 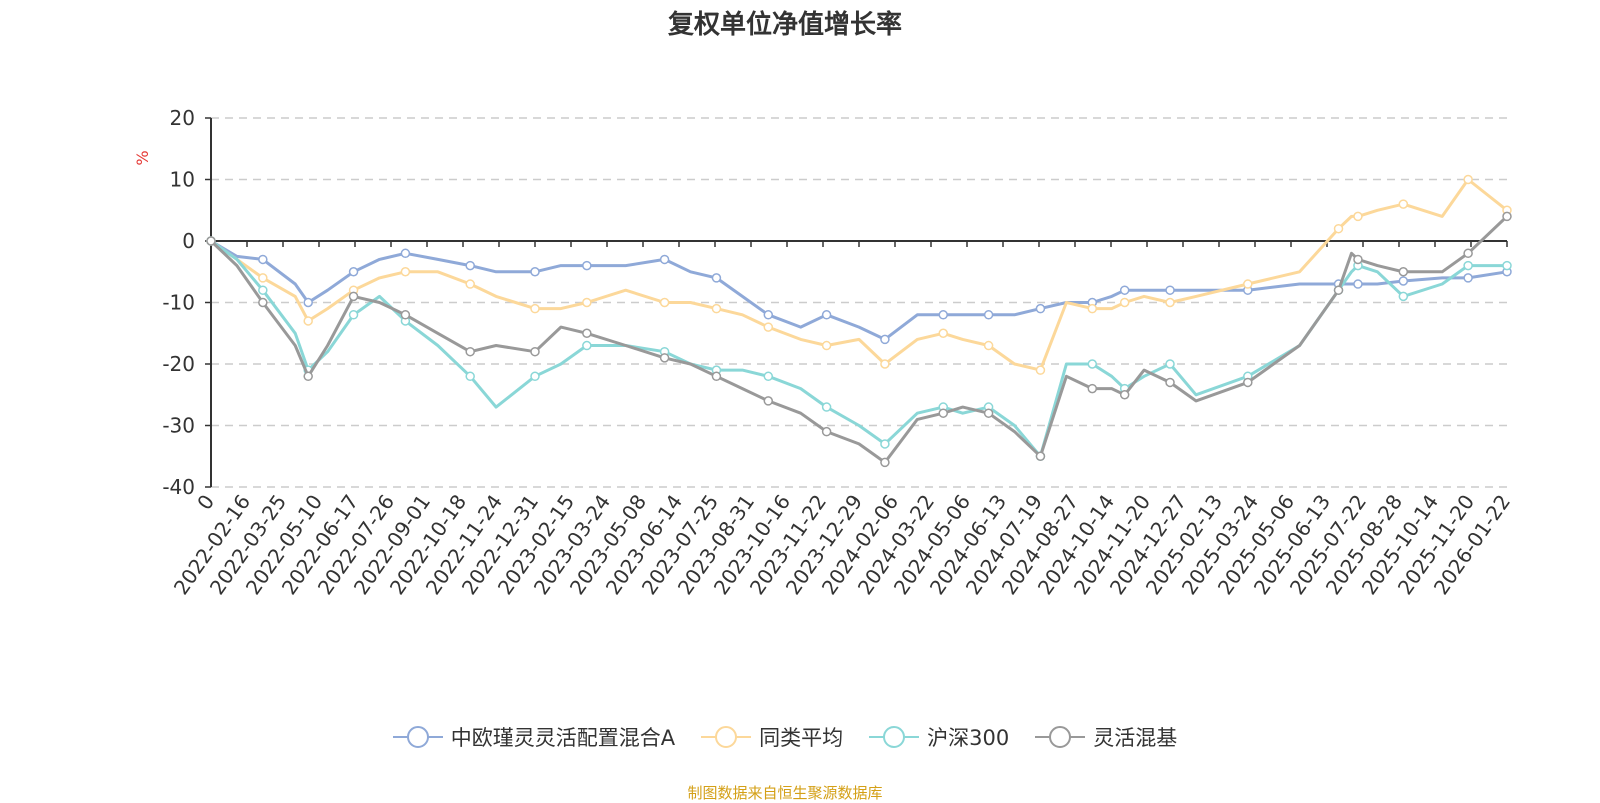 What do you see at coordinates (726, 737) in the screenshot?
I see `legend-swatch-peer-icon` at bounding box center [726, 737].